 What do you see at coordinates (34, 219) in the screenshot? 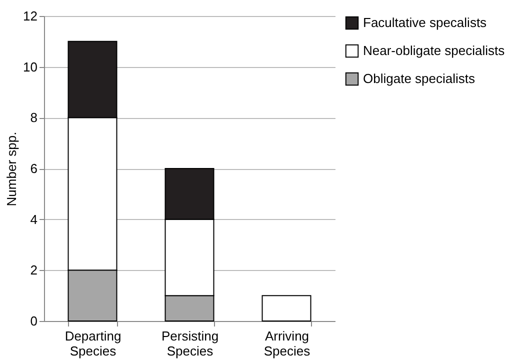
I see `y-tick-label: 4` at bounding box center [34, 219].